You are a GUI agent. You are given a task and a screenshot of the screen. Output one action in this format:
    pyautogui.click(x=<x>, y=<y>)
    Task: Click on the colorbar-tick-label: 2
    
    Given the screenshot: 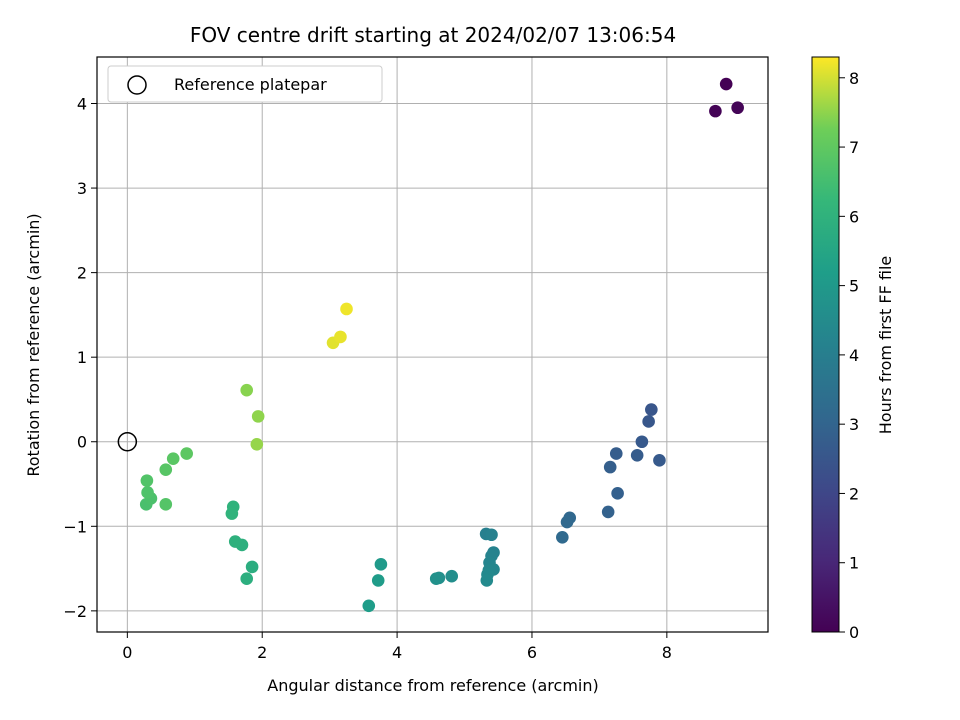 What is the action you would take?
    pyautogui.click(x=854, y=493)
    